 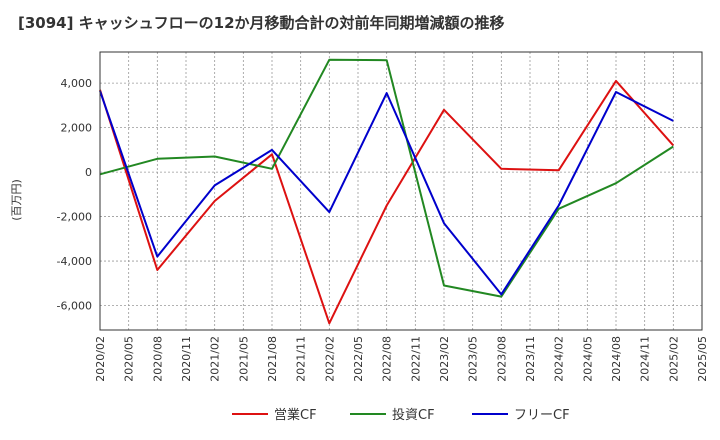 What do you see at coordinates (301, 359) in the screenshot?
I see `x-tick-label: 2021/11` at bounding box center [301, 359].